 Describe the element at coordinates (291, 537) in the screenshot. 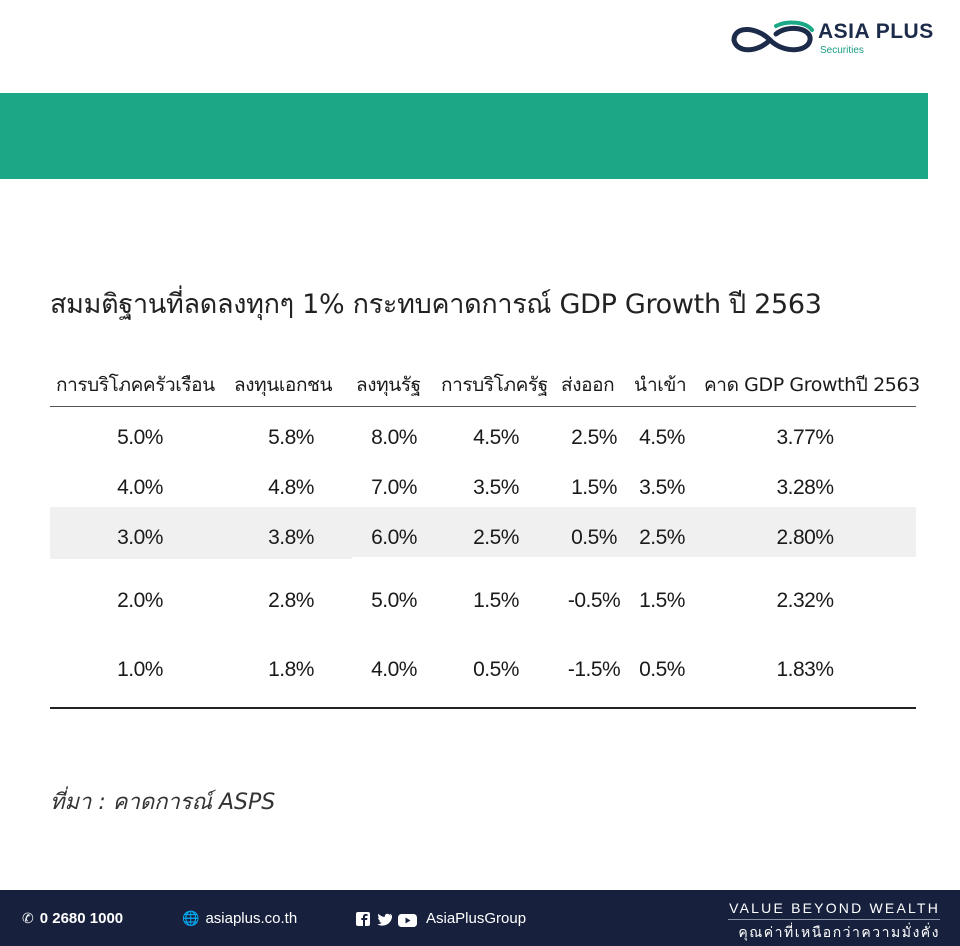

I see `table-cell: 3.8%` at that location.